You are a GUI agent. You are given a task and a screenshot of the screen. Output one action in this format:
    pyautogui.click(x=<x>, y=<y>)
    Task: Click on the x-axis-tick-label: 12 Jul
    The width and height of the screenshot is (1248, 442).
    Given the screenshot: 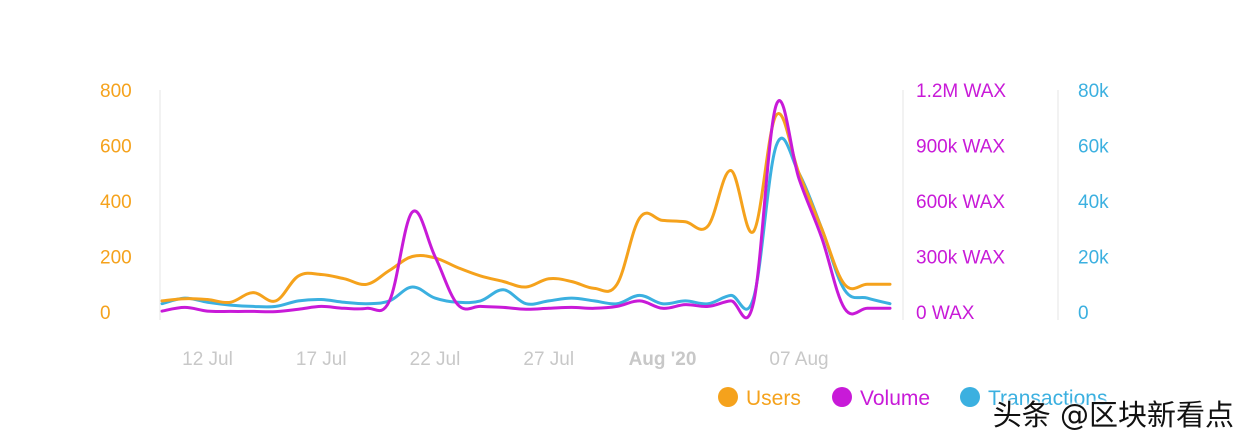 What is the action you would take?
    pyautogui.click(x=207, y=359)
    